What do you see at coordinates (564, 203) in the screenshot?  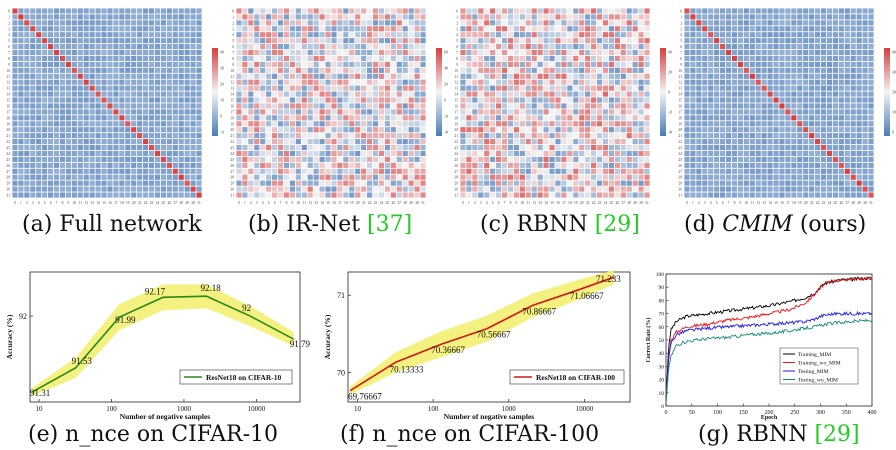 I see `heatmap-col-label: 17` at bounding box center [564, 203].